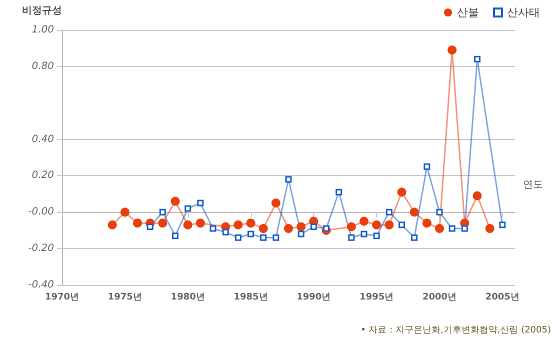 This screenshot has height=341, width=557. I want to click on x-tick-label: 1980년, so click(187, 297).